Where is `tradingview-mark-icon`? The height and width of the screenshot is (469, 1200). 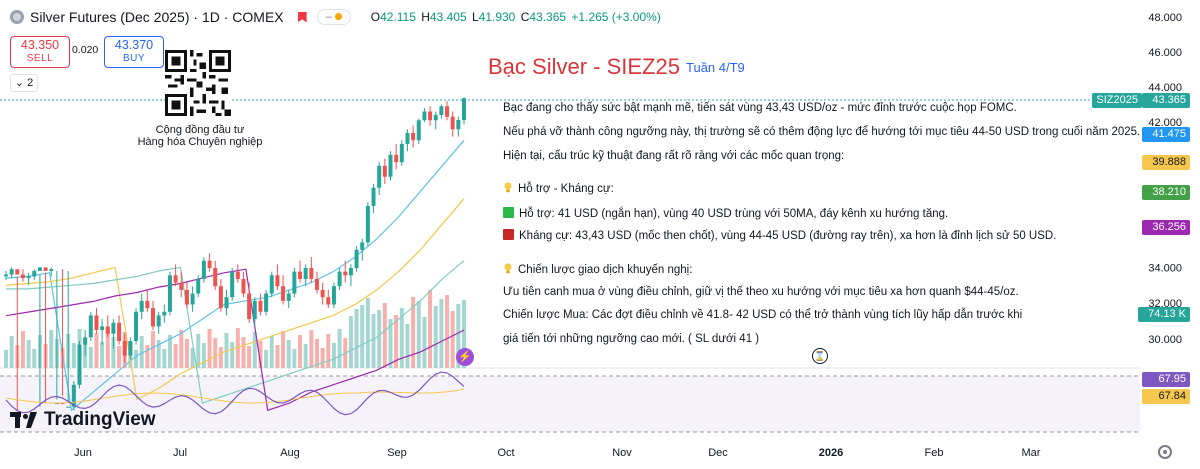
tradingview-mark-icon is located at coordinates (24, 420).